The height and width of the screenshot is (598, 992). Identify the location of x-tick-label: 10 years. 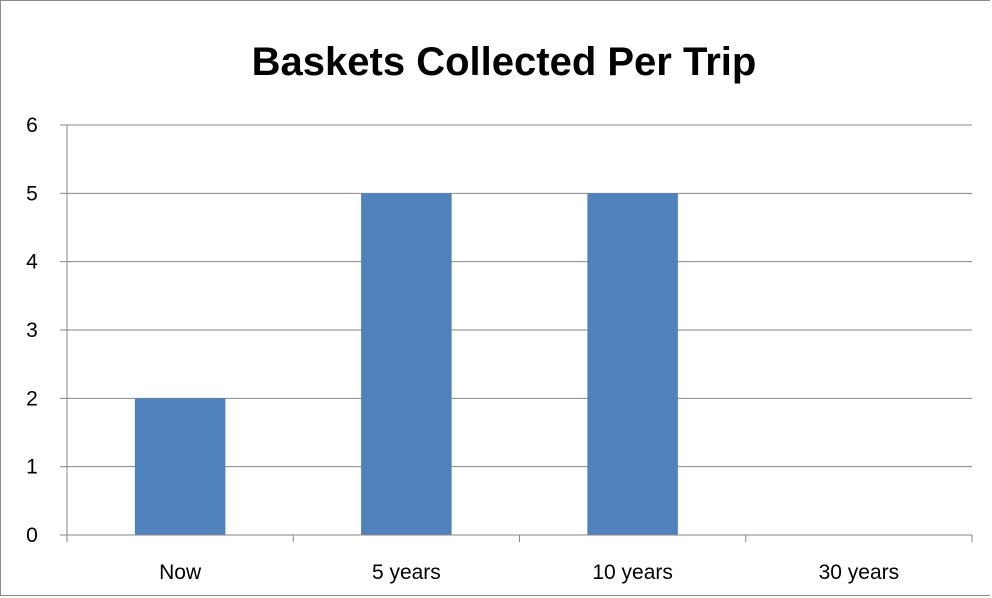
(632, 572).